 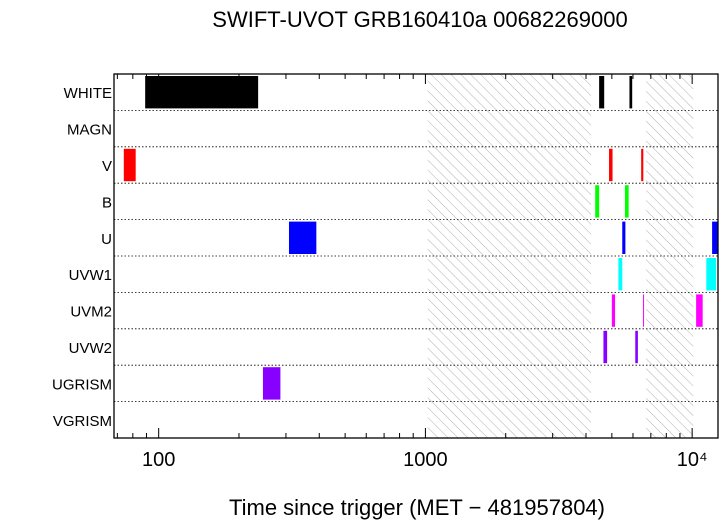 What do you see at coordinates (88, 93) in the screenshot?
I see `filter-label-white: WHITE` at bounding box center [88, 93].